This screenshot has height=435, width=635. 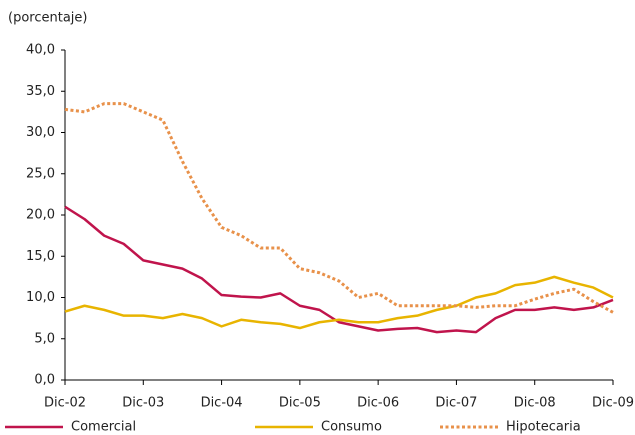 What do you see at coordinates (40, 50) in the screenshot?
I see `y-tick-label: 40,0` at bounding box center [40, 50].